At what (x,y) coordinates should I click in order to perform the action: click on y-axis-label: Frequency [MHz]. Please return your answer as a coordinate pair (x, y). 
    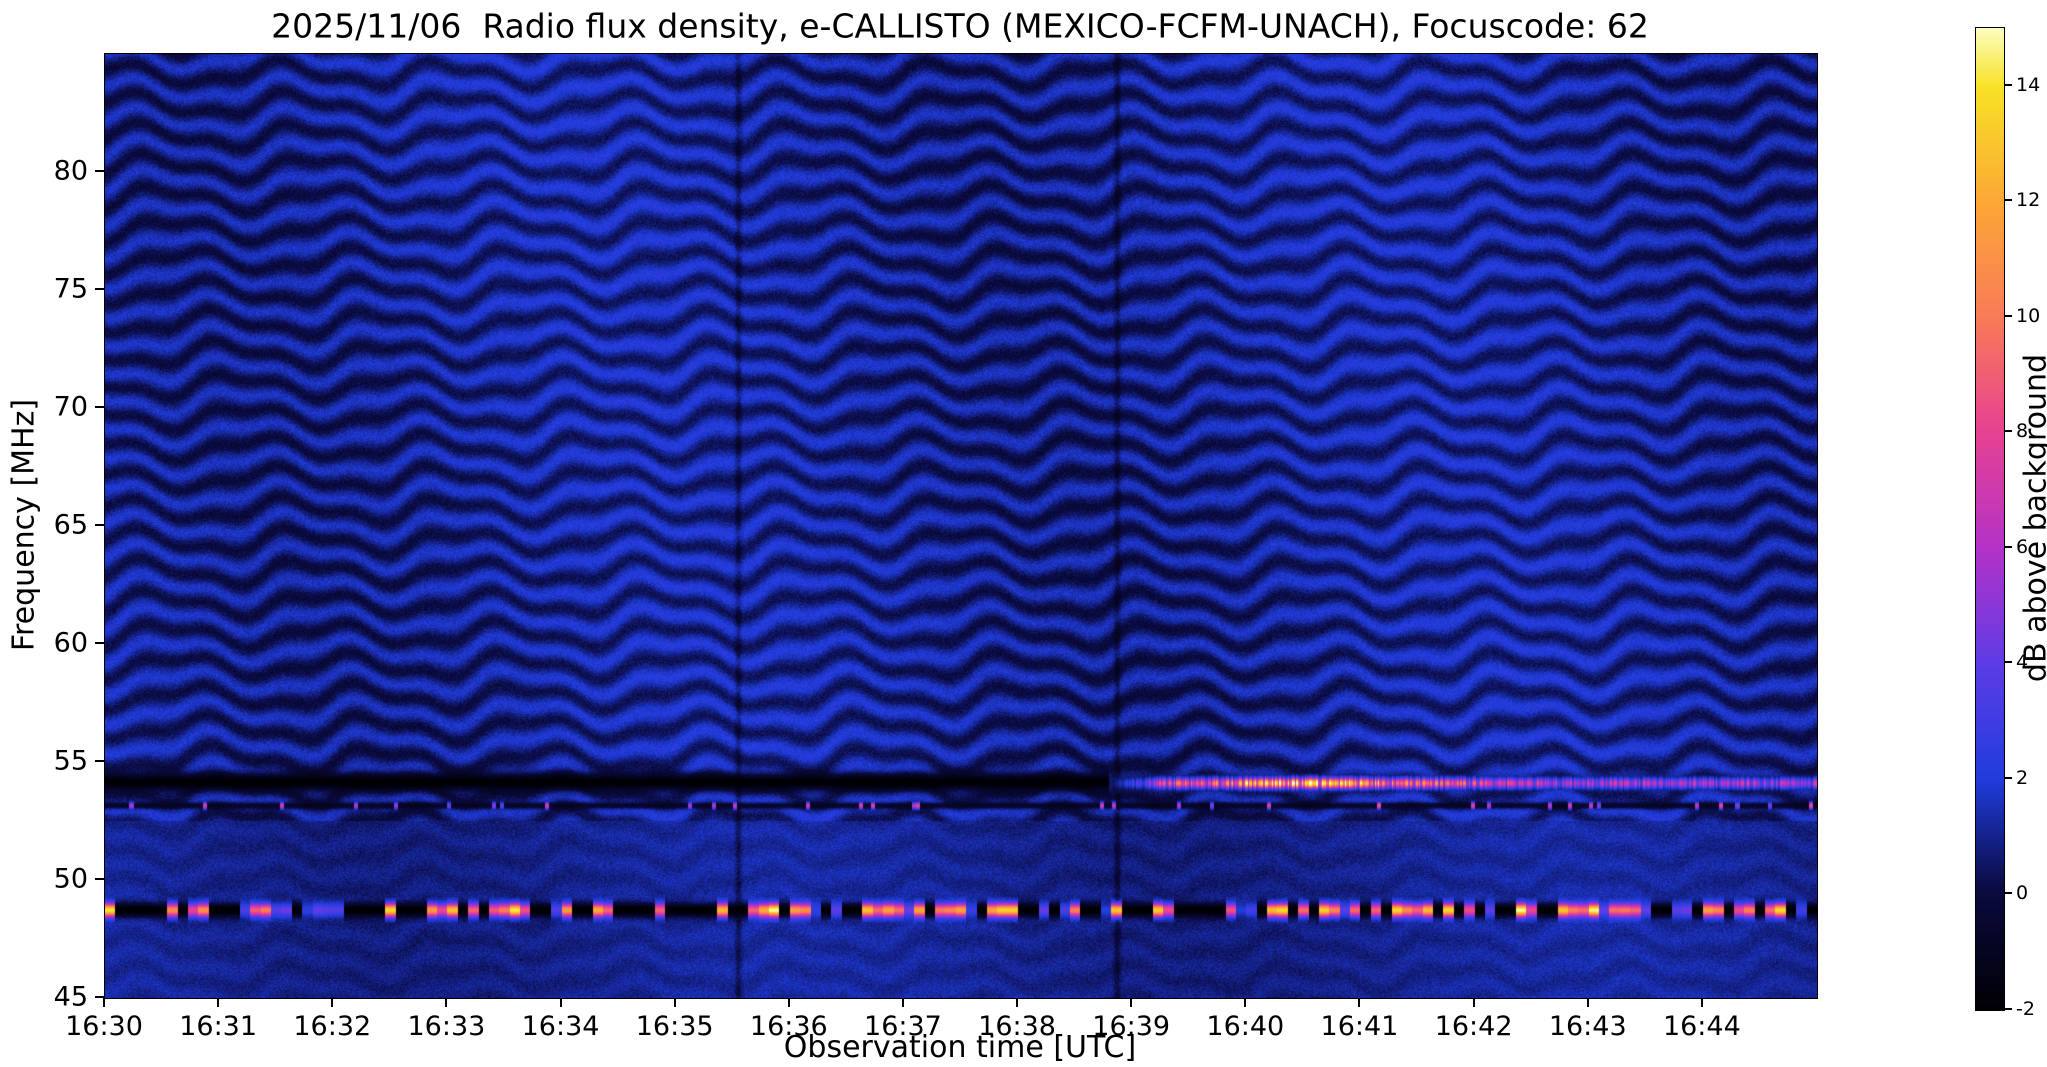
    Looking at the image, I should click on (24, 525).